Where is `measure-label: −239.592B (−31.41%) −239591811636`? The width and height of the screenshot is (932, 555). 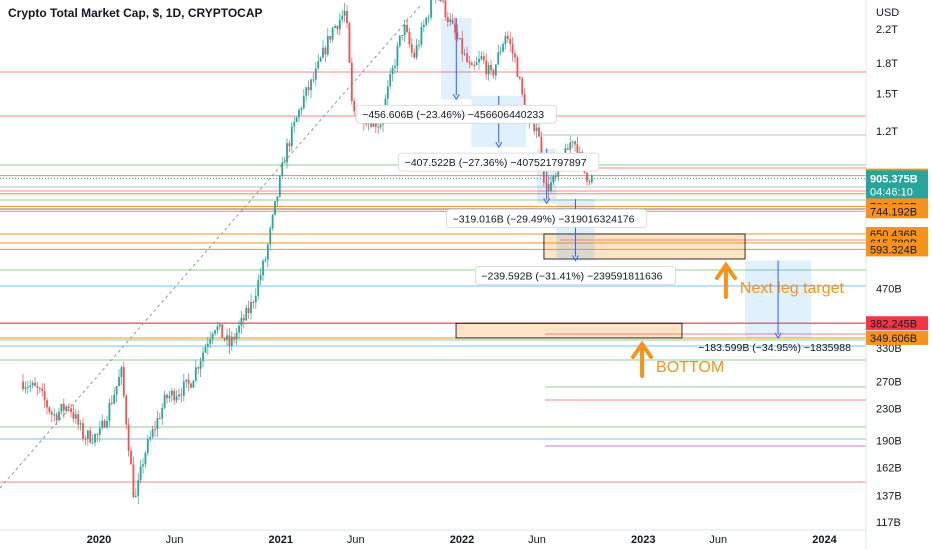 measure-label: −239.592B (−31.41%) −239591811636 is located at coordinates (571, 277).